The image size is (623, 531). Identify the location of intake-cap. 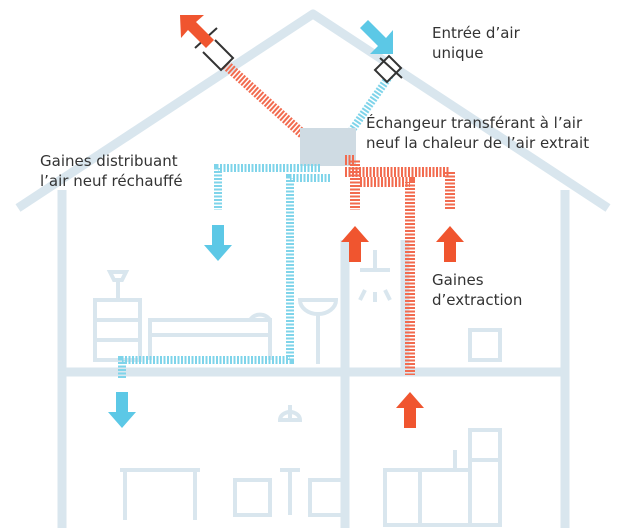
(388, 69).